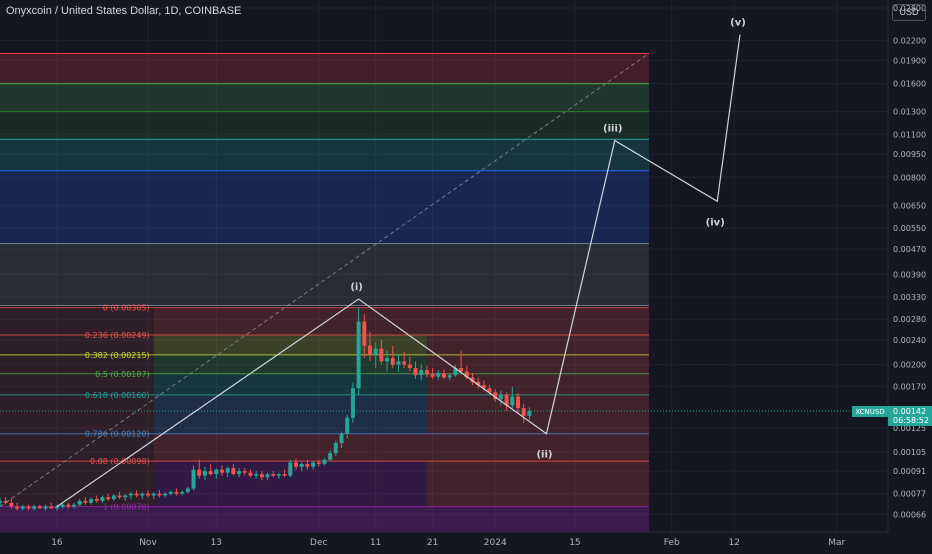 Image resolution: width=932 pixels, height=554 pixels. I want to click on y-tick-label: 0.00390, so click(909, 274).